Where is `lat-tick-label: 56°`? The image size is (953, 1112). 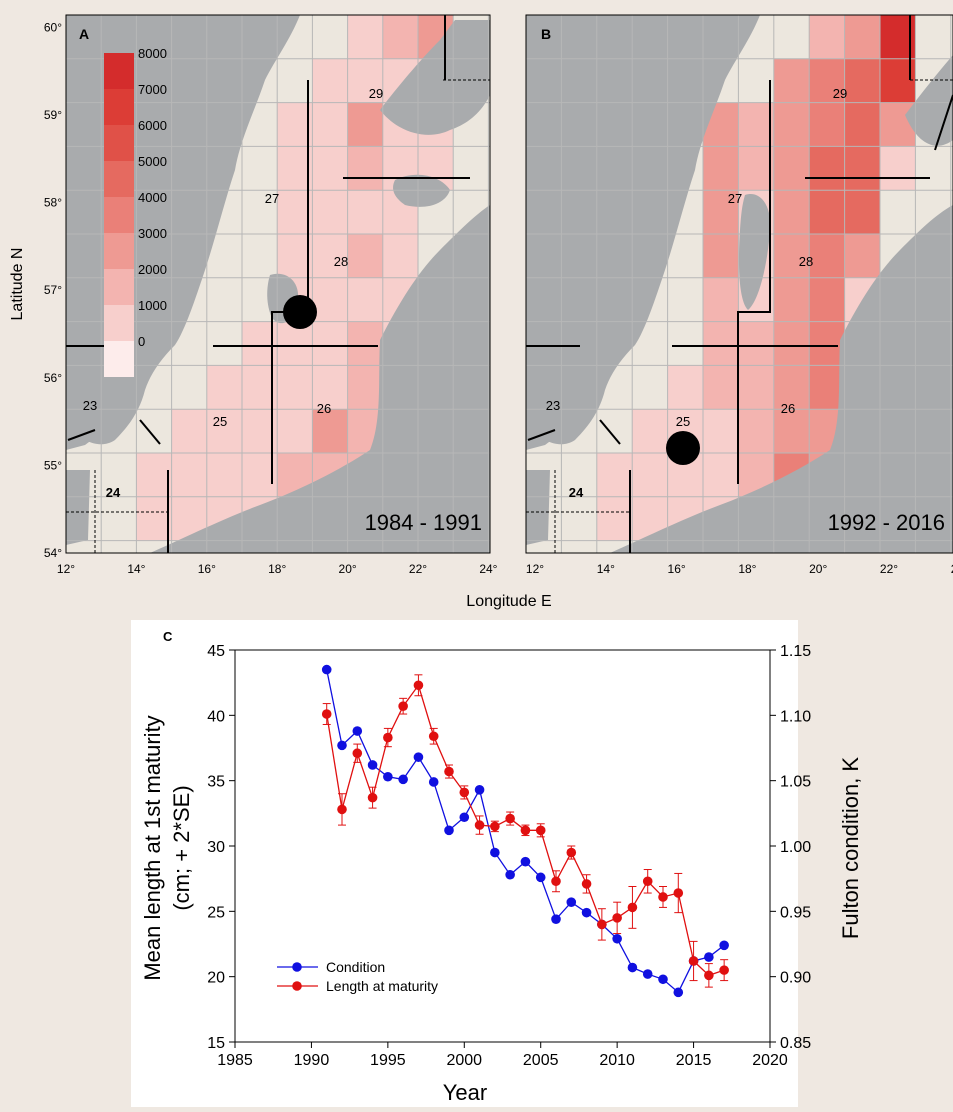
lat-tick-label: 56° is located at coordinates (53, 378).